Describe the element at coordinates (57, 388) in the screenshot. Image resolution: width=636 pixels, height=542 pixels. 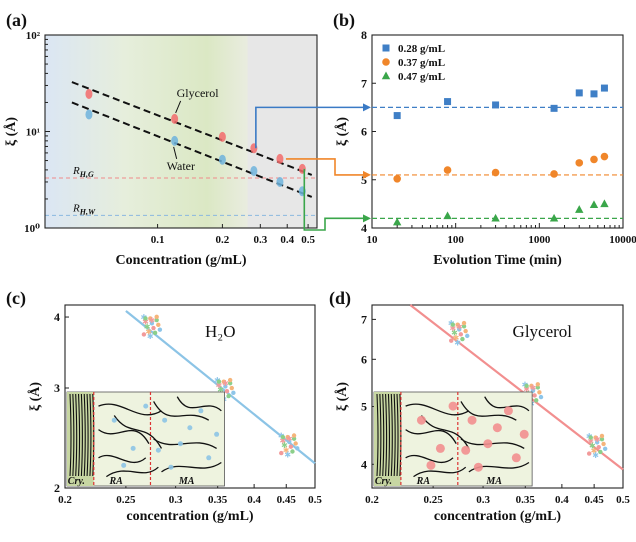
I see `panel-c-ytick-label: 3` at that location.